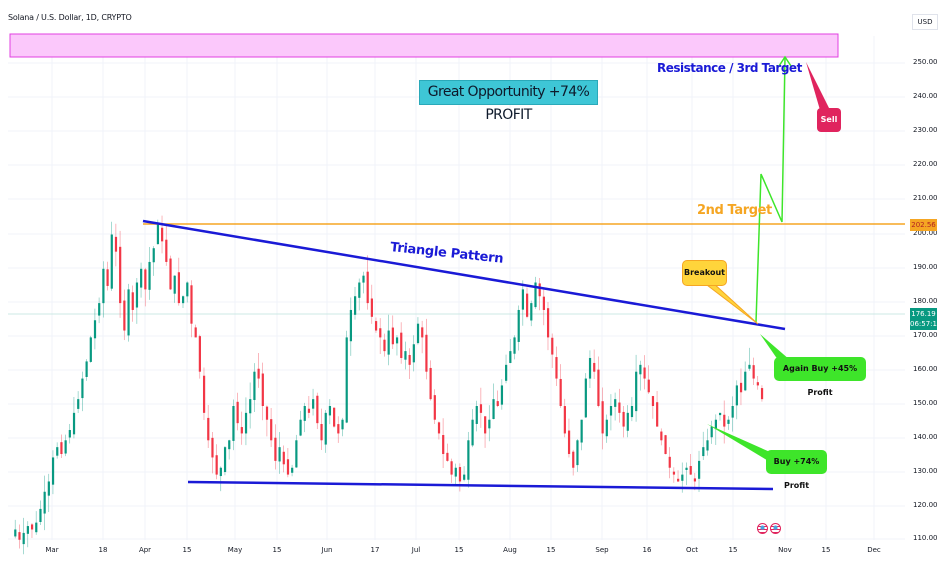 This screenshot has height=570, width=952. What do you see at coordinates (647, 550) in the screenshot?
I see `time-tick: 16` at bounding box center [647, 550].